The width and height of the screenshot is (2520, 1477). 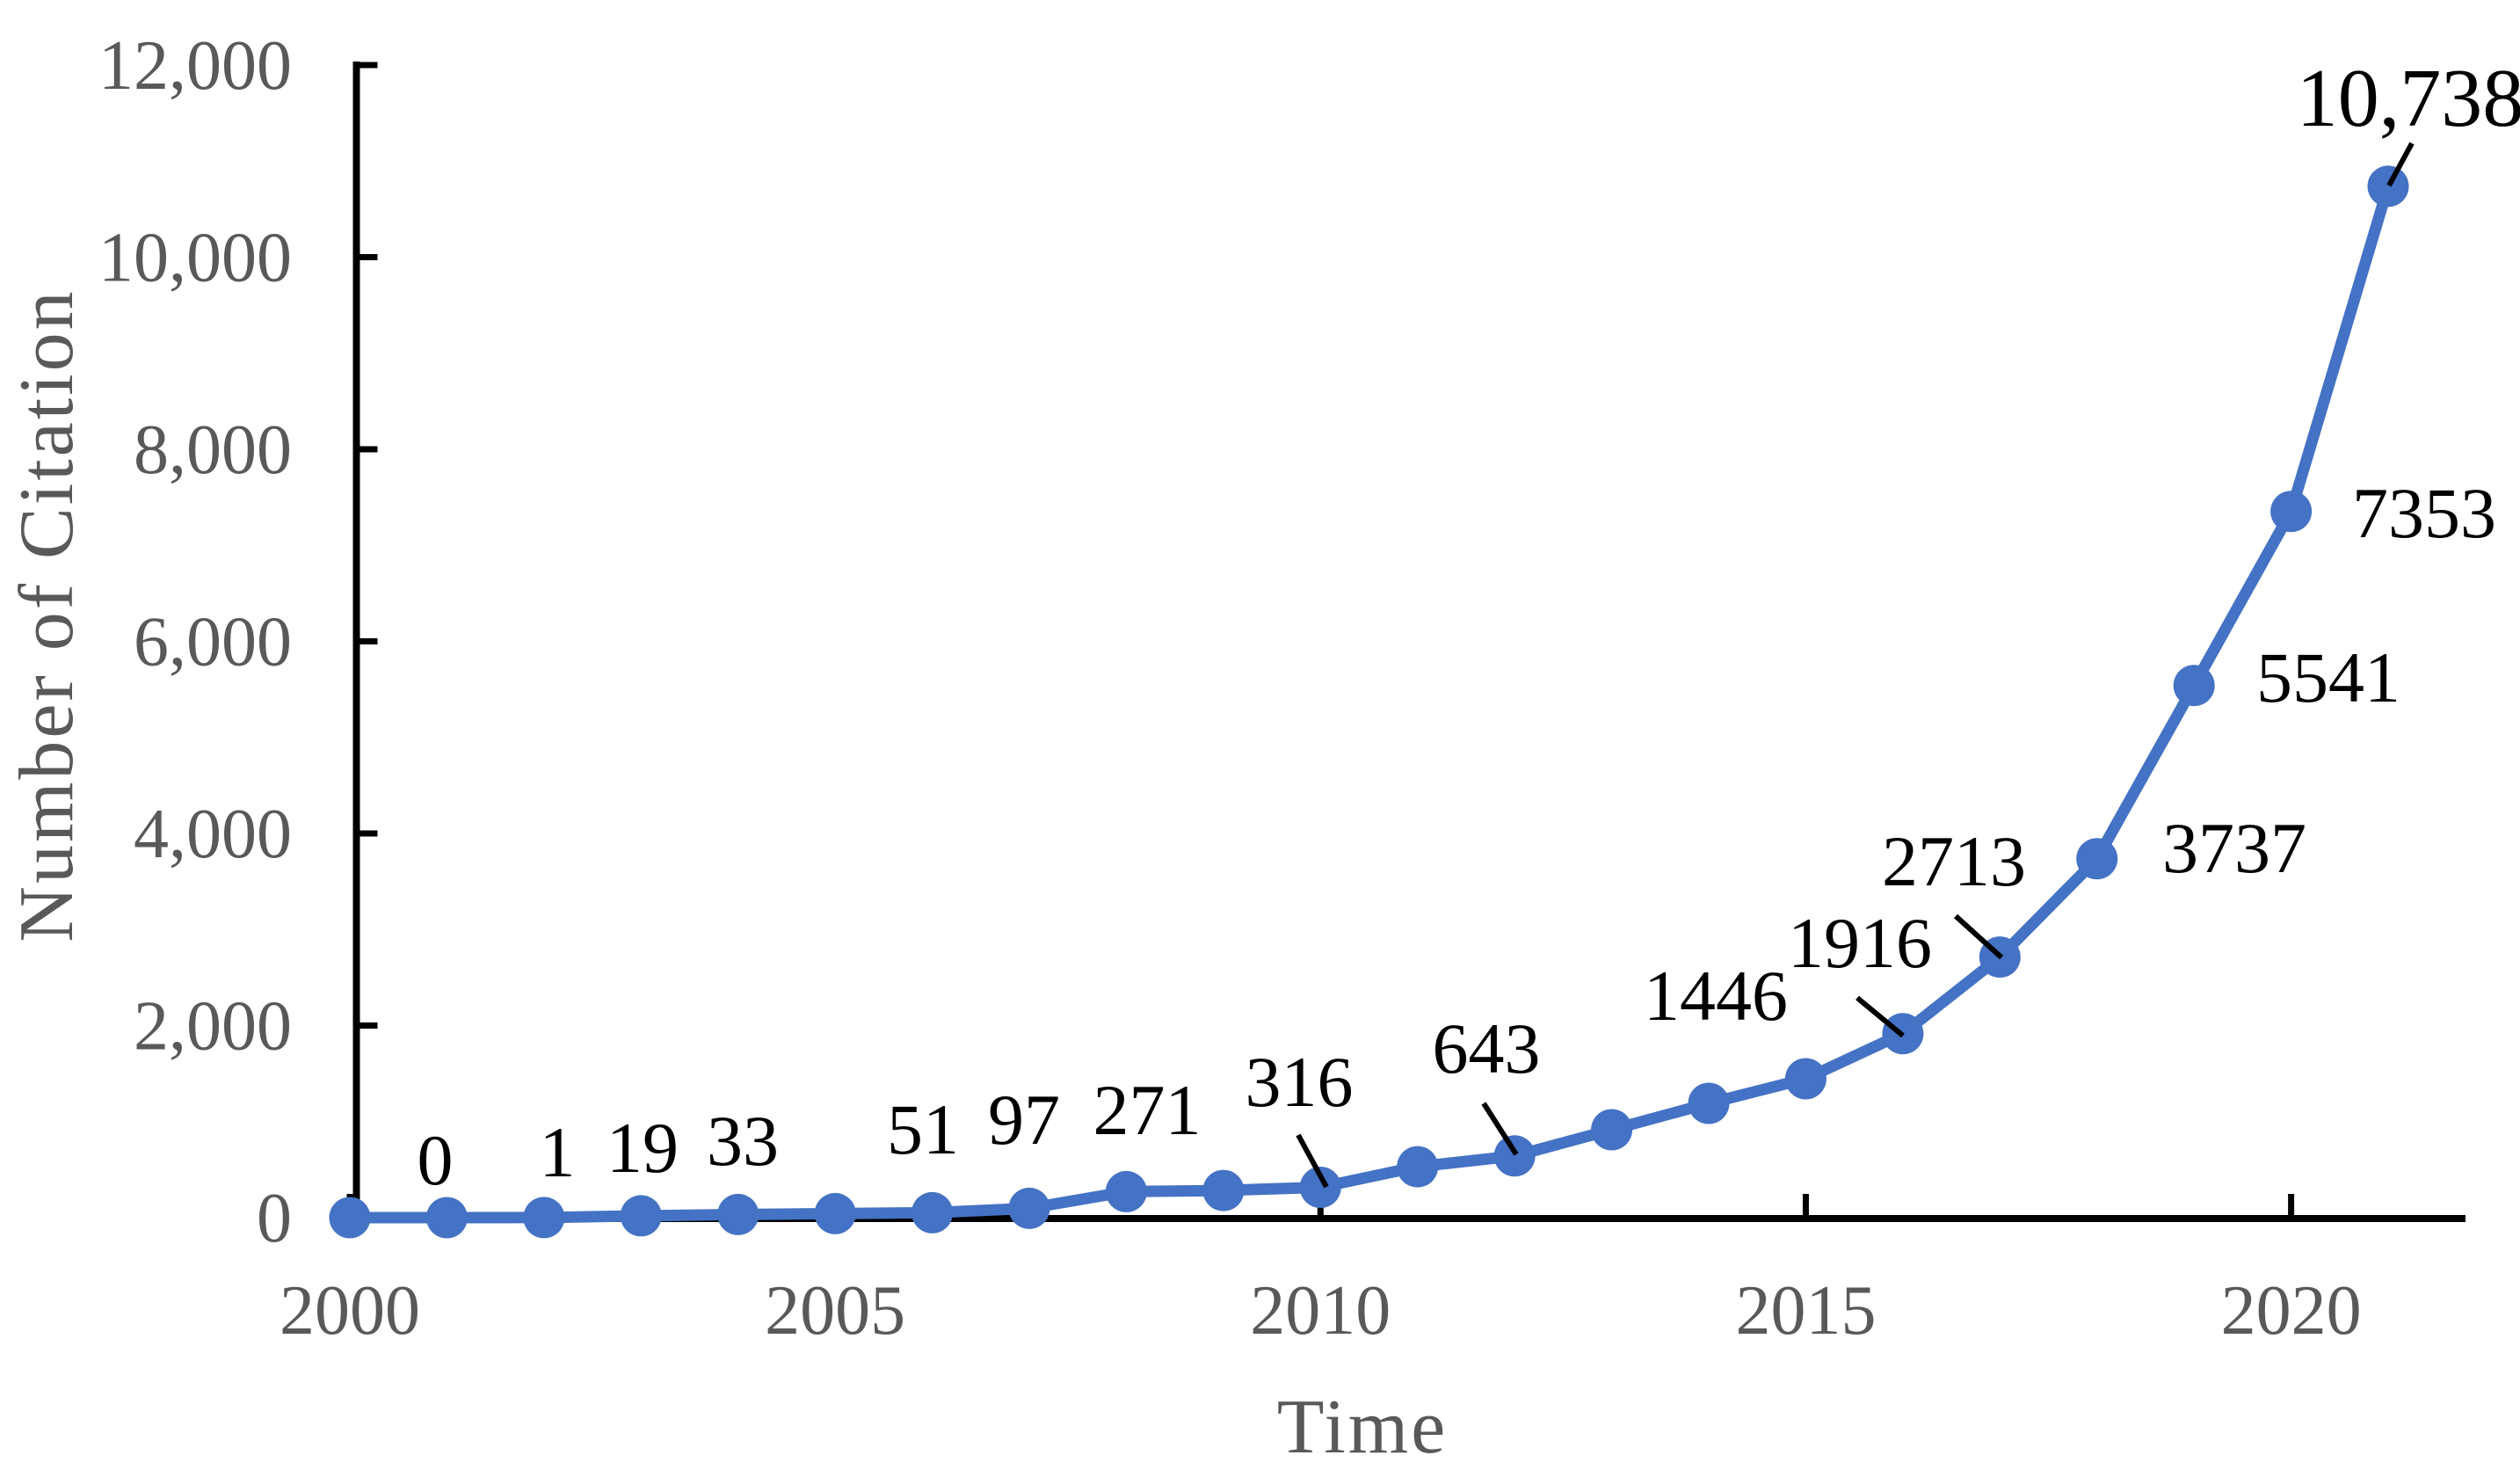 I want to click on x-tick-label: 2005, so click(x=835, y=1311).